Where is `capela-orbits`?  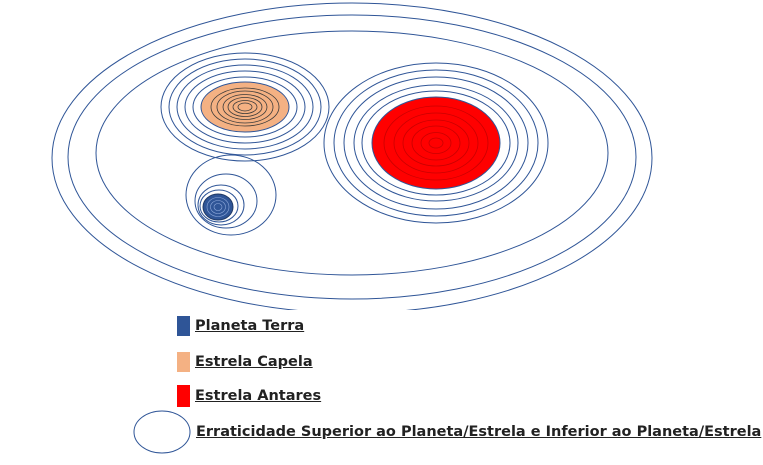 capela-orbits is located at coordinates (245, 107).